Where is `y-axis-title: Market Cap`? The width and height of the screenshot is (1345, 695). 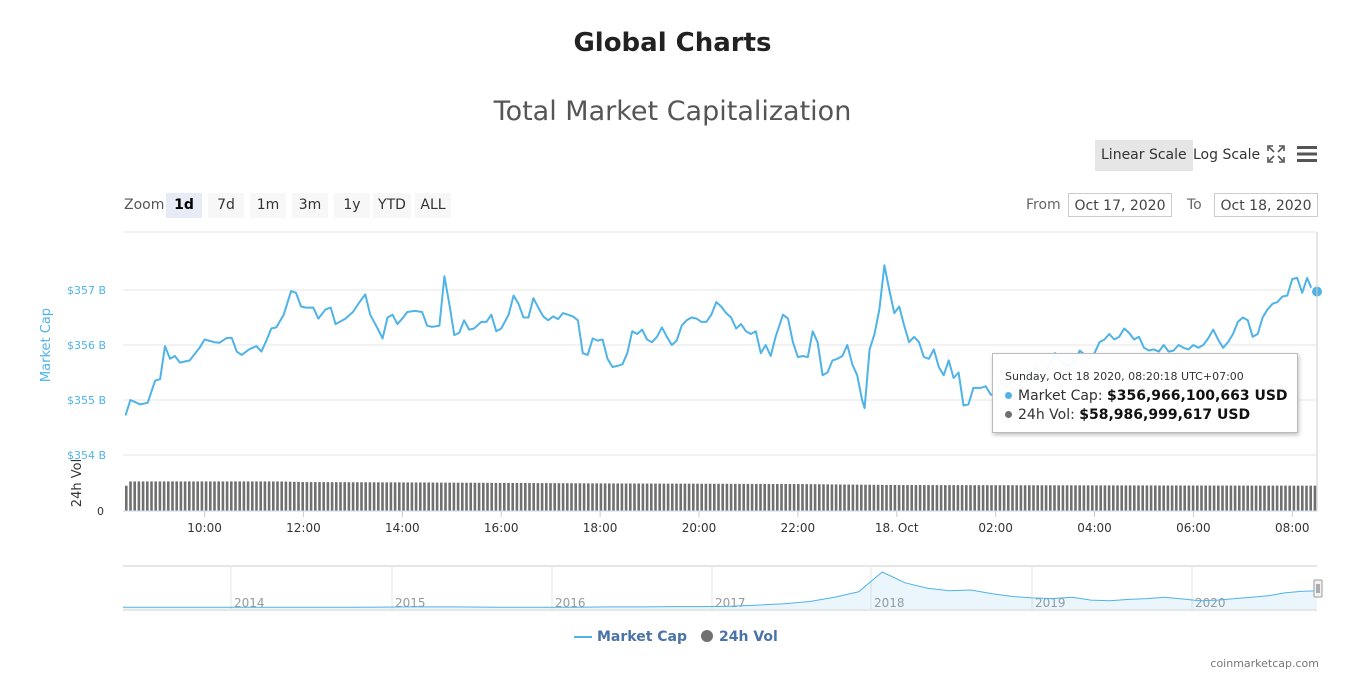
y-axis-title: Market Cap is located at coordinates (46, 345).